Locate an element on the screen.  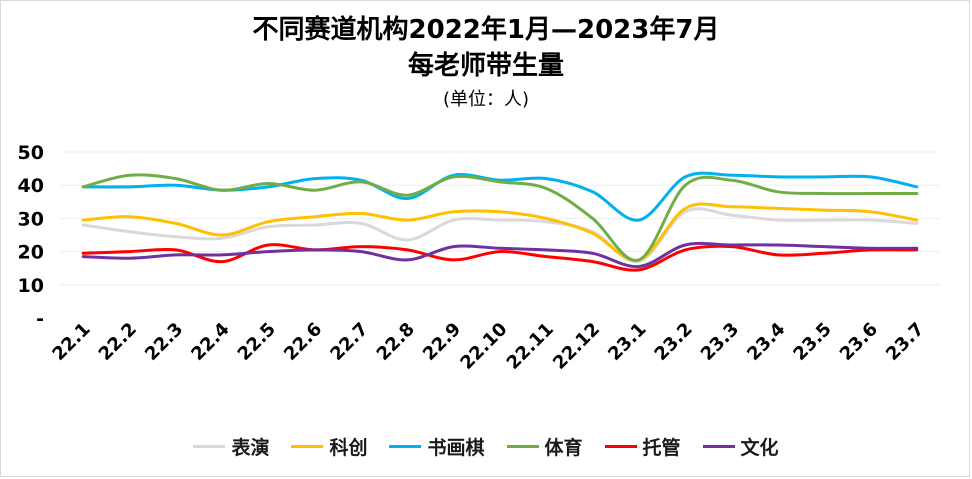
legend-label: 文化 is located at coordinates (759, 448).